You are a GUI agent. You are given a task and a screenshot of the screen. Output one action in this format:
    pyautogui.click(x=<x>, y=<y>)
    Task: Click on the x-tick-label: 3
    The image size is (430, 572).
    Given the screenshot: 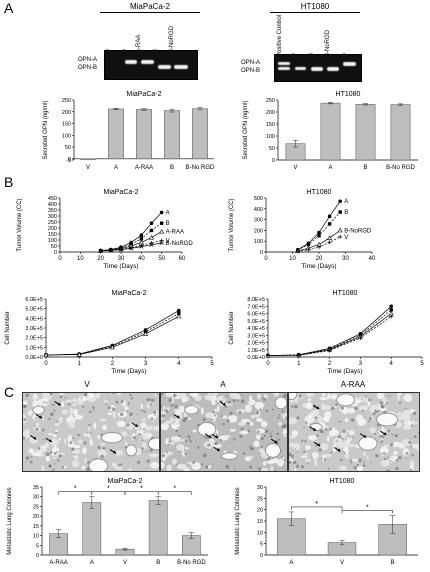 What is the action you would take?
    pyautogui.click(x=146, y=364)
    